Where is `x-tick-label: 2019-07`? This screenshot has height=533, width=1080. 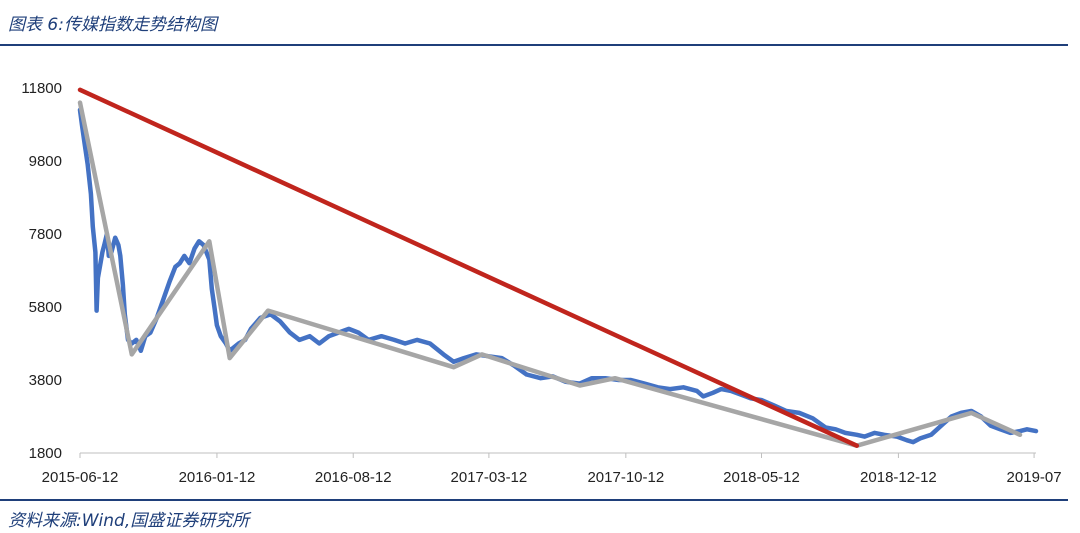
x-tick-label: 2019-07 is located at coordinates (1034, 477).